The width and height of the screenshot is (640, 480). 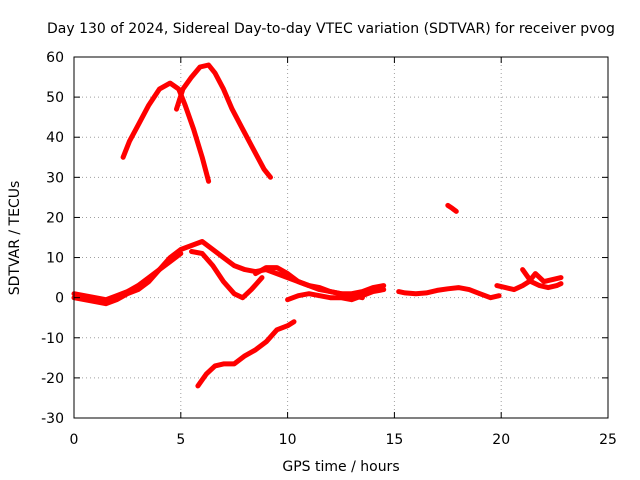 I want to click on x-tick-label: 0, so click(x=74, y=440).